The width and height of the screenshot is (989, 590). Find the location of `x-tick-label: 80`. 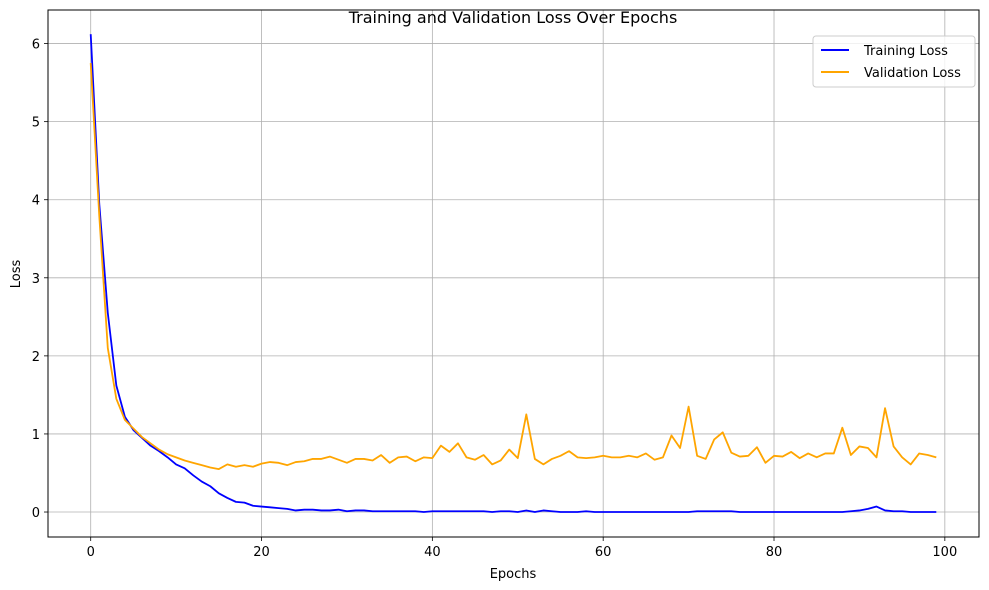

x-tick-label: 80 is located at coordinates (774, 552).